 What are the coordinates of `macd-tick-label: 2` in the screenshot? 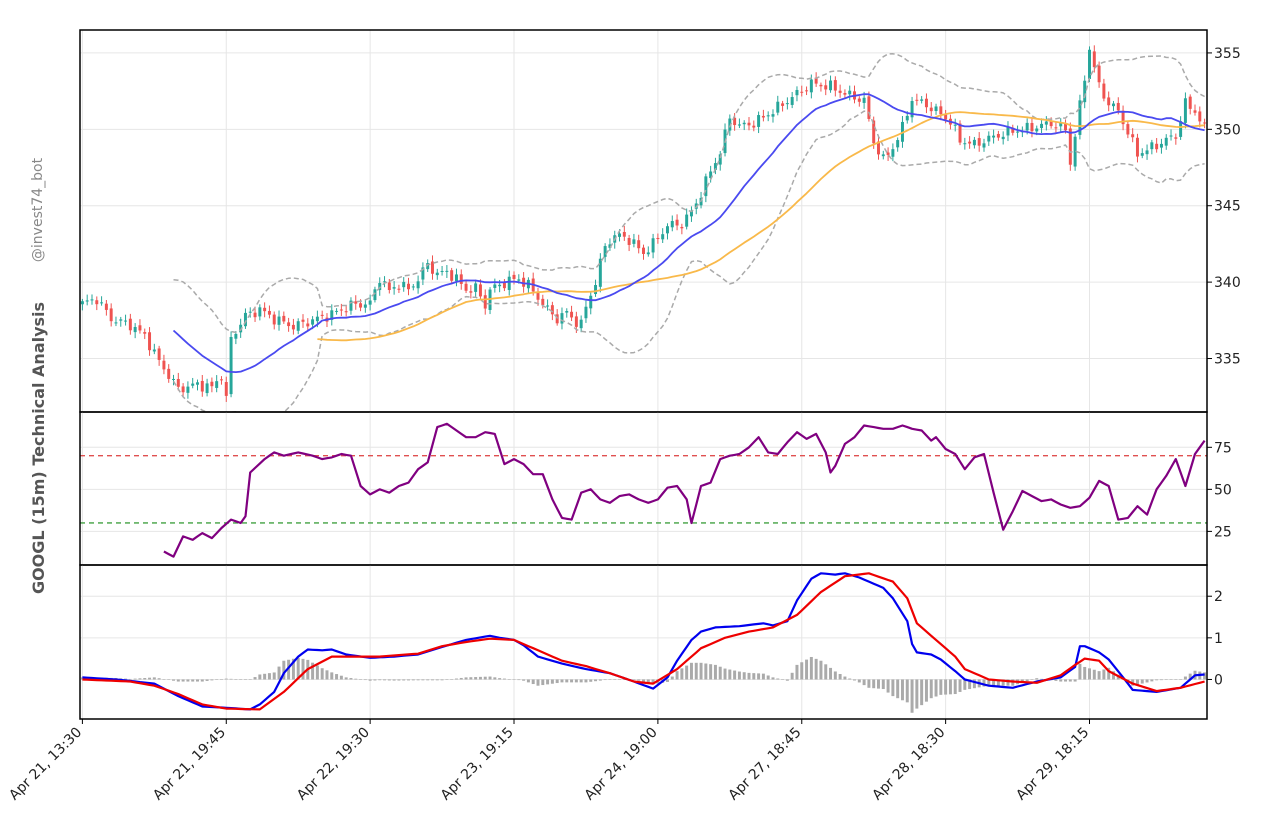 It's located at (1218, 597).